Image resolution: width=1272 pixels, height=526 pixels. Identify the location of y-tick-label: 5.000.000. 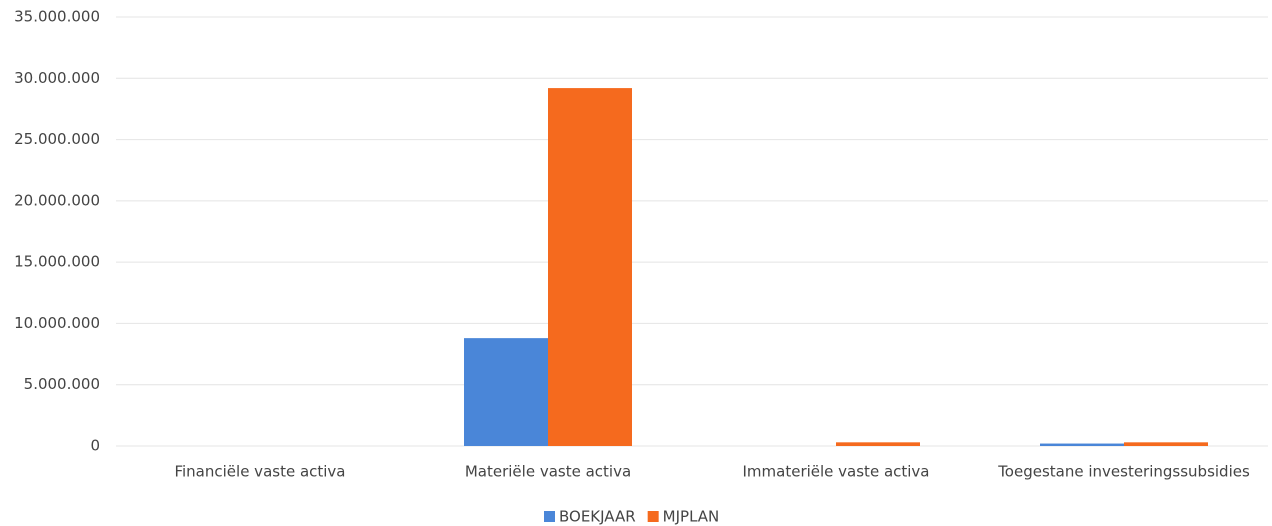
(62, 384).